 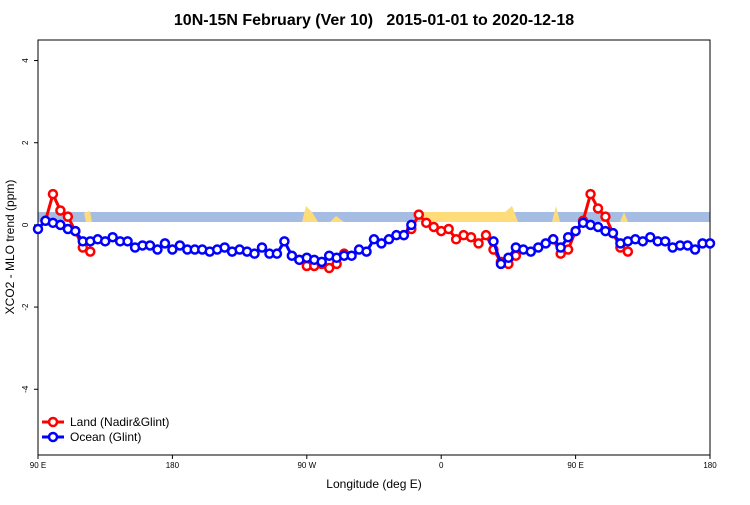 I want to click on legend-item: Land (Nadir&Glint), so click(x=105, y=422).